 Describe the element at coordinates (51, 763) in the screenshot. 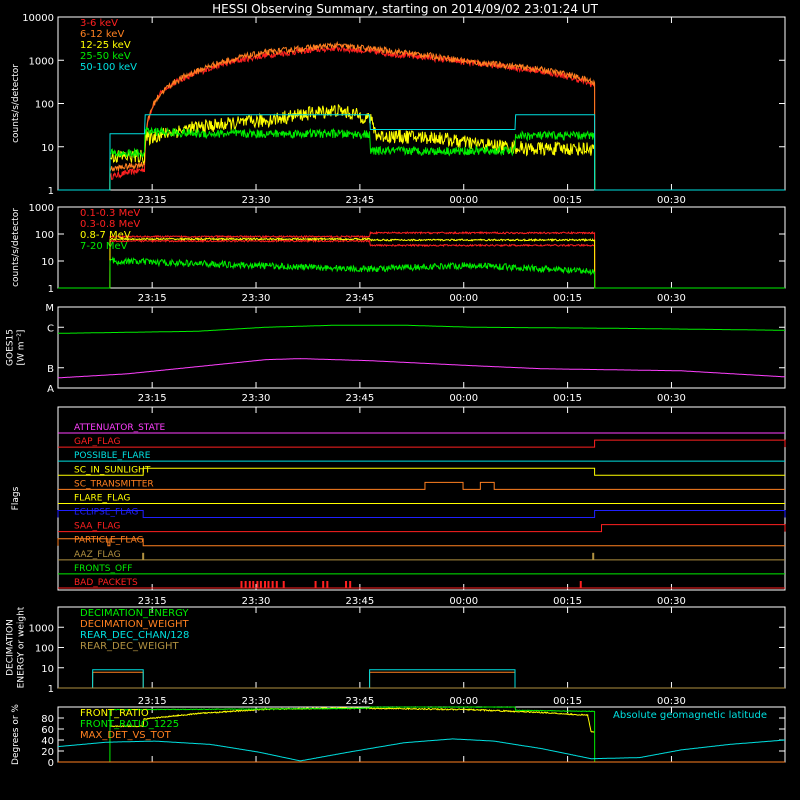

I see `y-tick-label: 0` at that location.